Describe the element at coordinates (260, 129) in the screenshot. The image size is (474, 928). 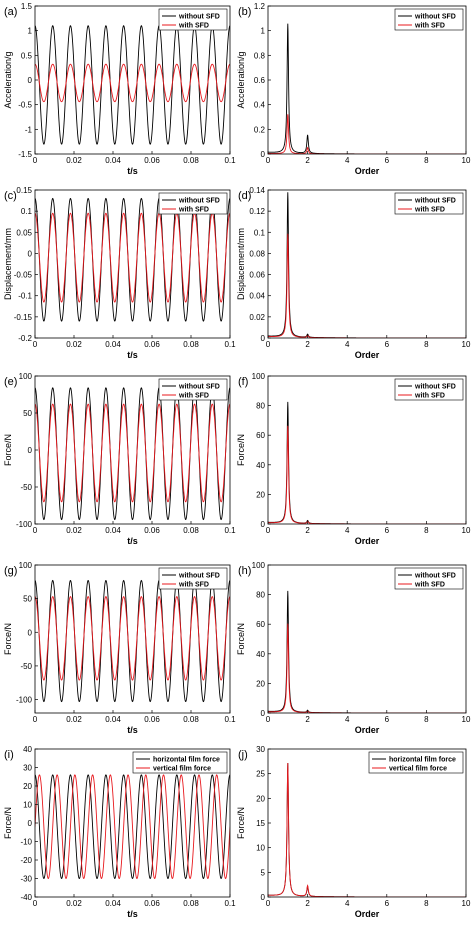
I see `y-tick-label: 0.2` at that location.